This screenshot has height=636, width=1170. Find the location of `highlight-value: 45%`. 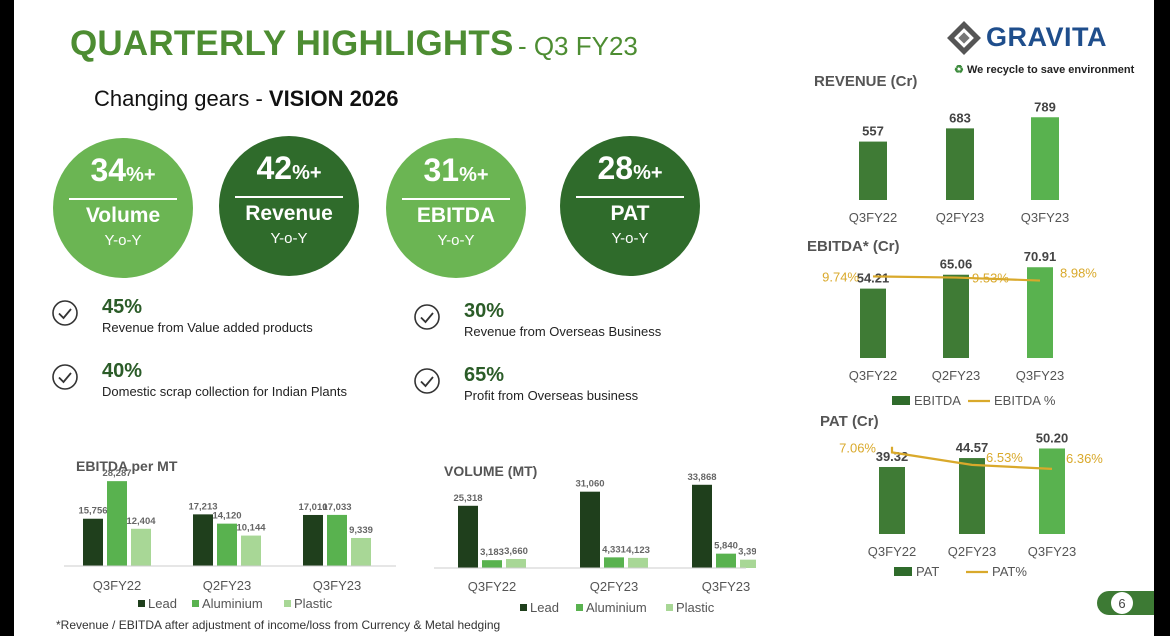

highlight-value: 45% is located at coordinates (122, 307).